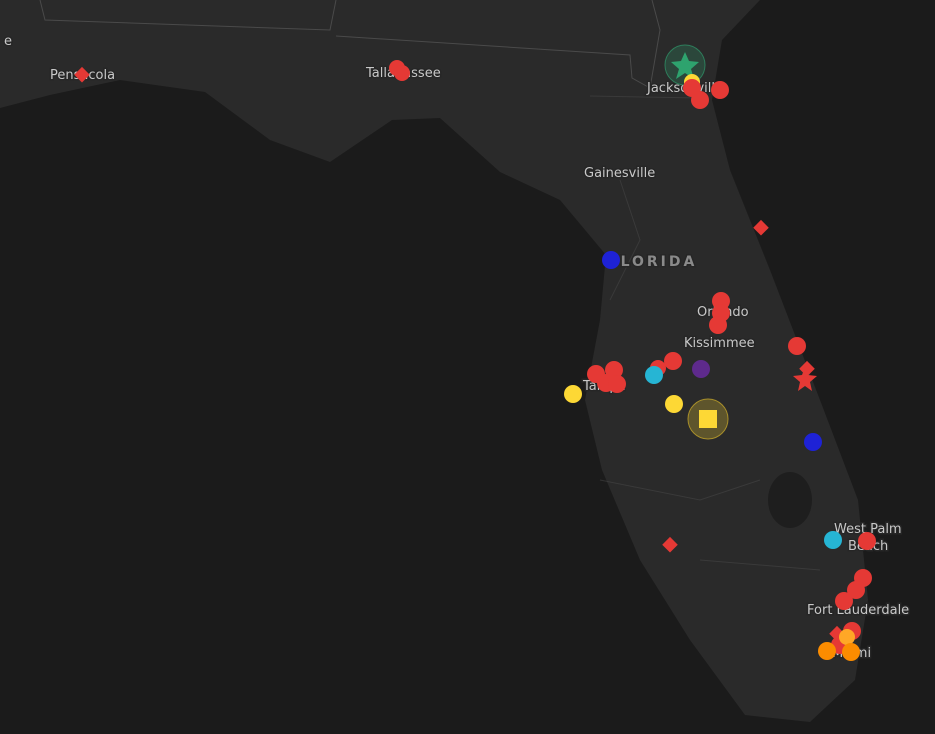 The image size is (935, 734). What do you see at coordinates (652, 262) in the screenshot?
I see `state-label: FLORIDA` at bounding box center [652, 262].